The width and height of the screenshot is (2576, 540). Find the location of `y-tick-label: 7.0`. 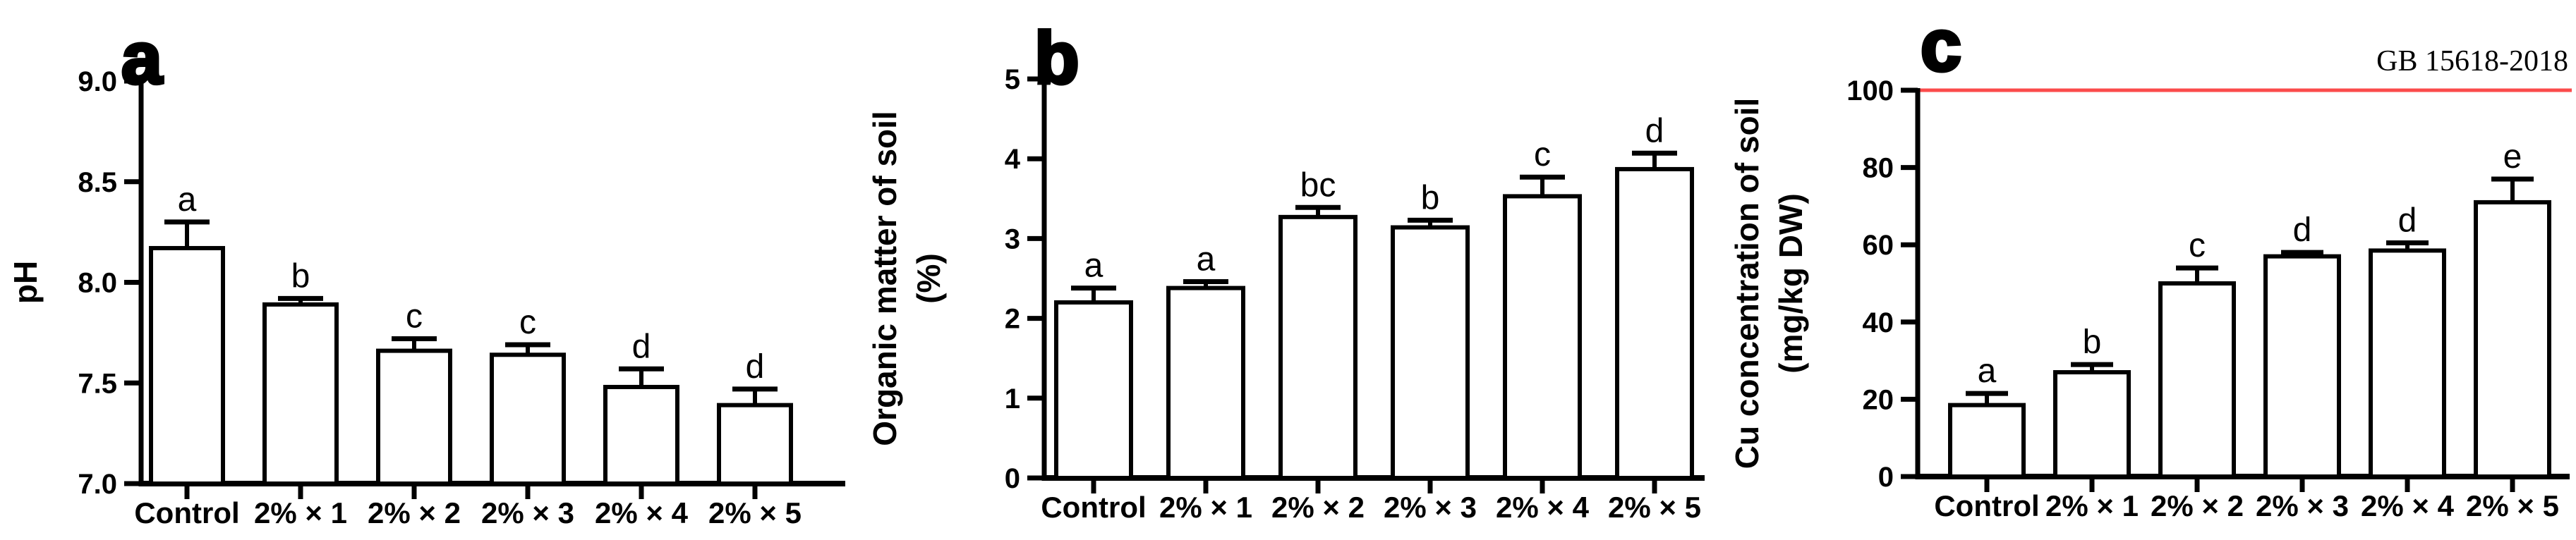

y-tick-label: 7.0 is located at coordinates (98, 484).